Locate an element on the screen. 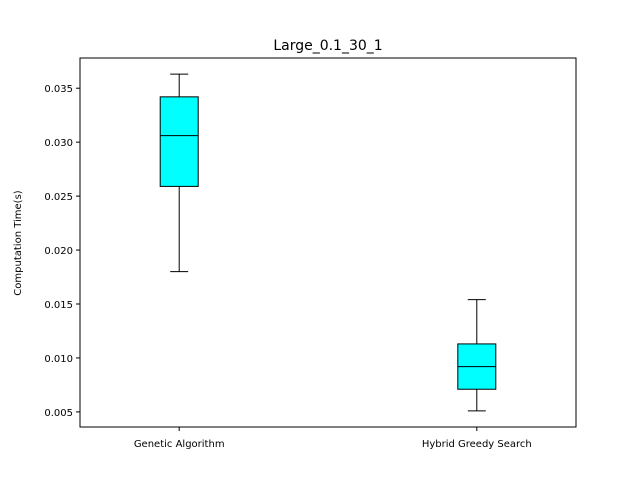 The width and height of the screenshot is (640, 480). chart-title: Large_0.1_30_1 is located at coordinates (327, 46).